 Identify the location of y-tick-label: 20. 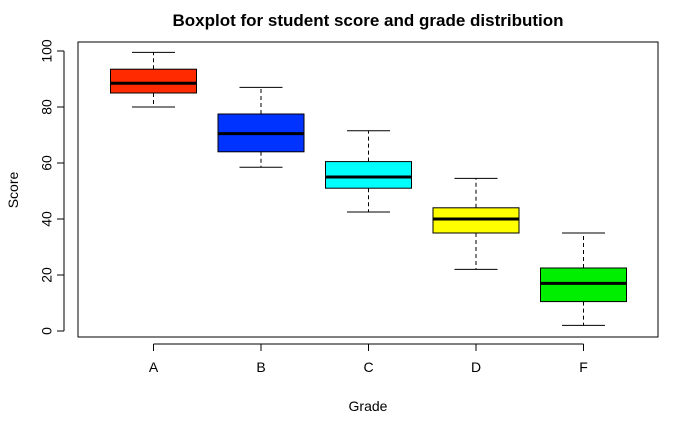
(47, 275).